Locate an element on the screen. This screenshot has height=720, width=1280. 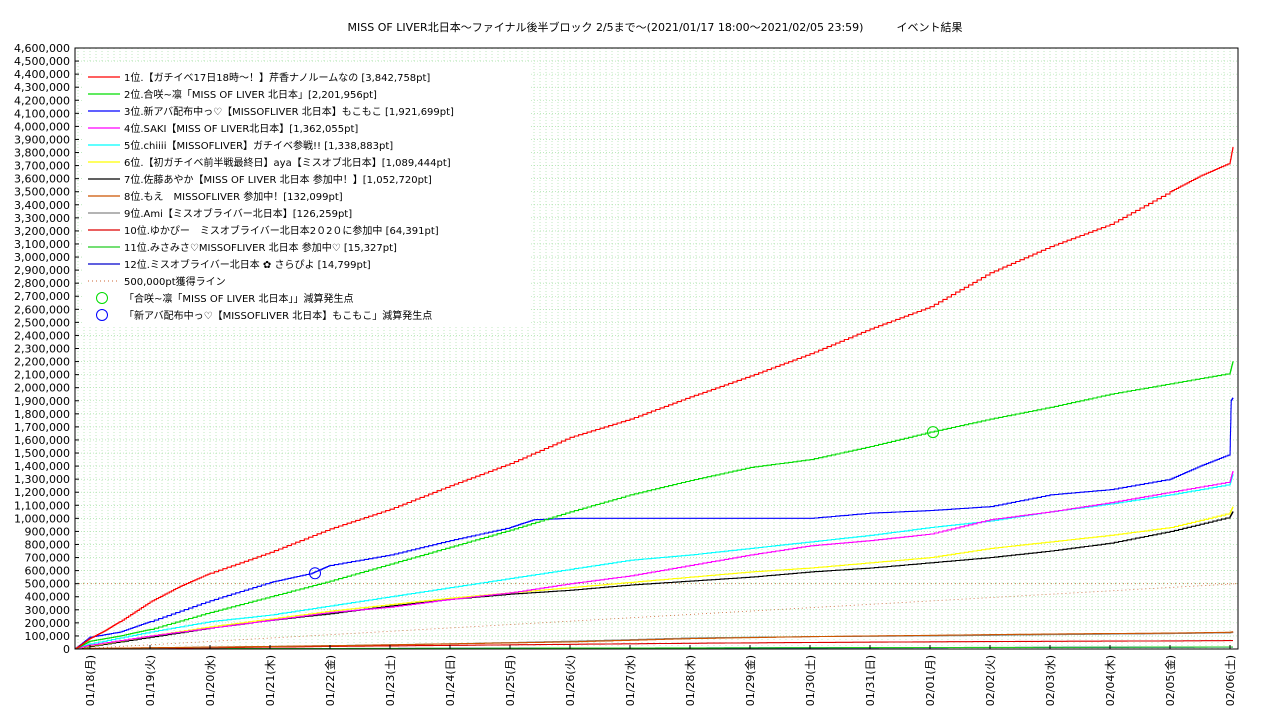
y-tick-label: 0 is located at coordinates (66, 649).